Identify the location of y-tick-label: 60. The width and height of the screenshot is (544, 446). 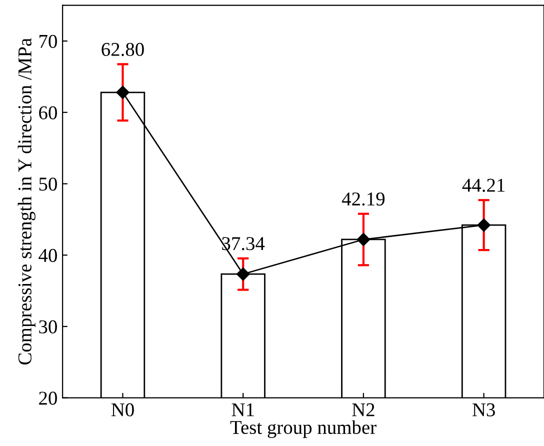
(48, 113).